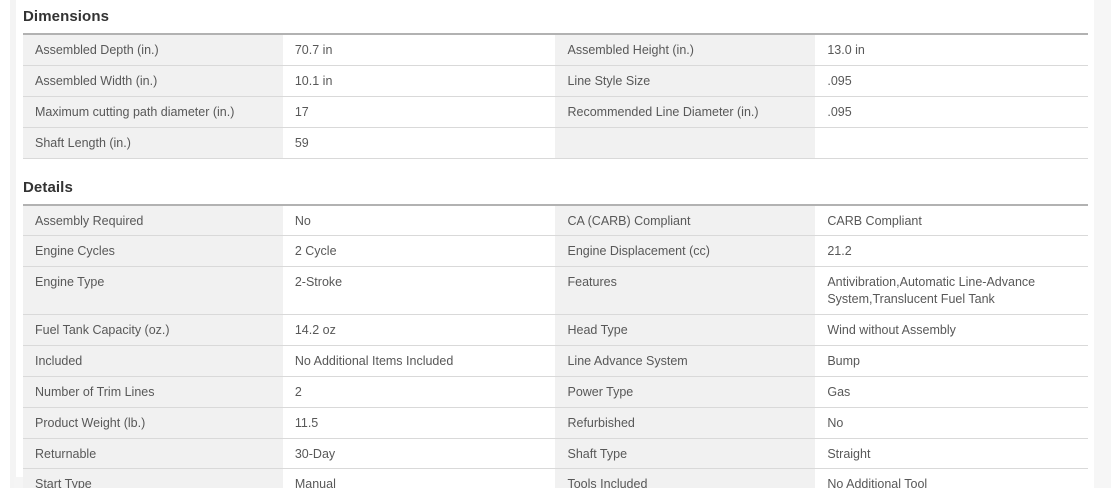  Describe the element at coordinates (419, 360) in the screenshot. I see `spec-value-cell: No Additional Items Included` at that location.